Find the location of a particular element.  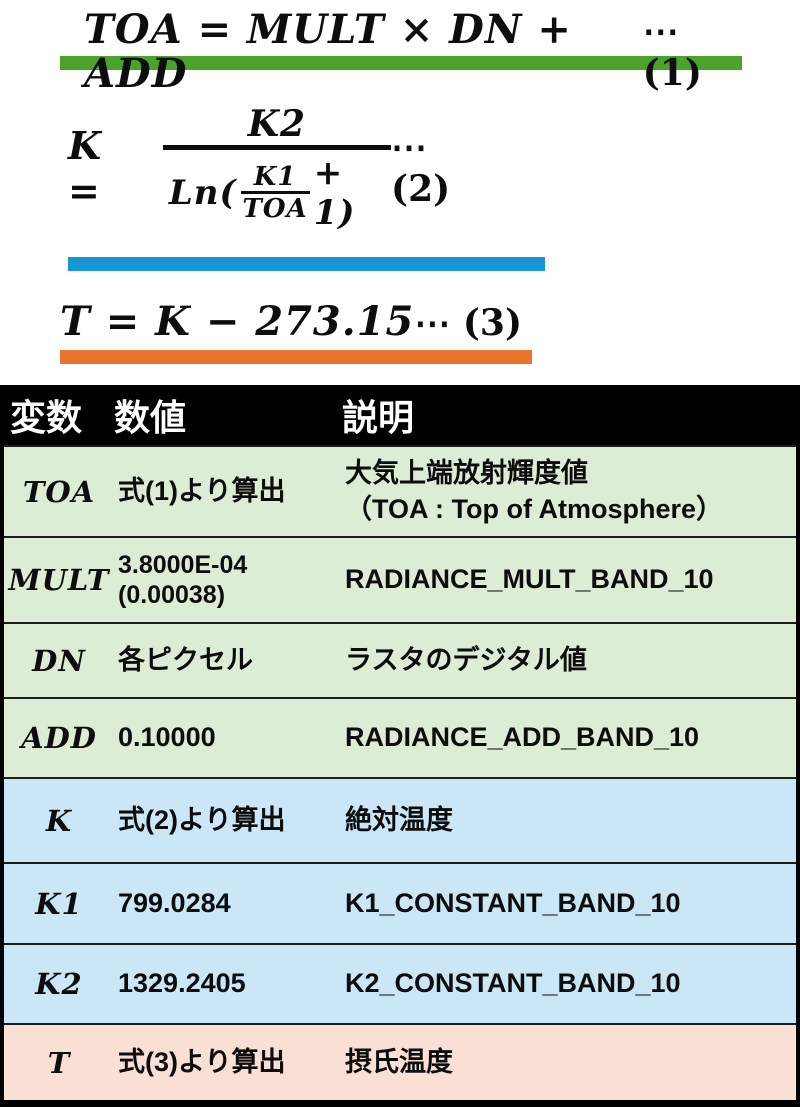

variable-value: 式(3)より算出 is located at coordinates (202, 1061).